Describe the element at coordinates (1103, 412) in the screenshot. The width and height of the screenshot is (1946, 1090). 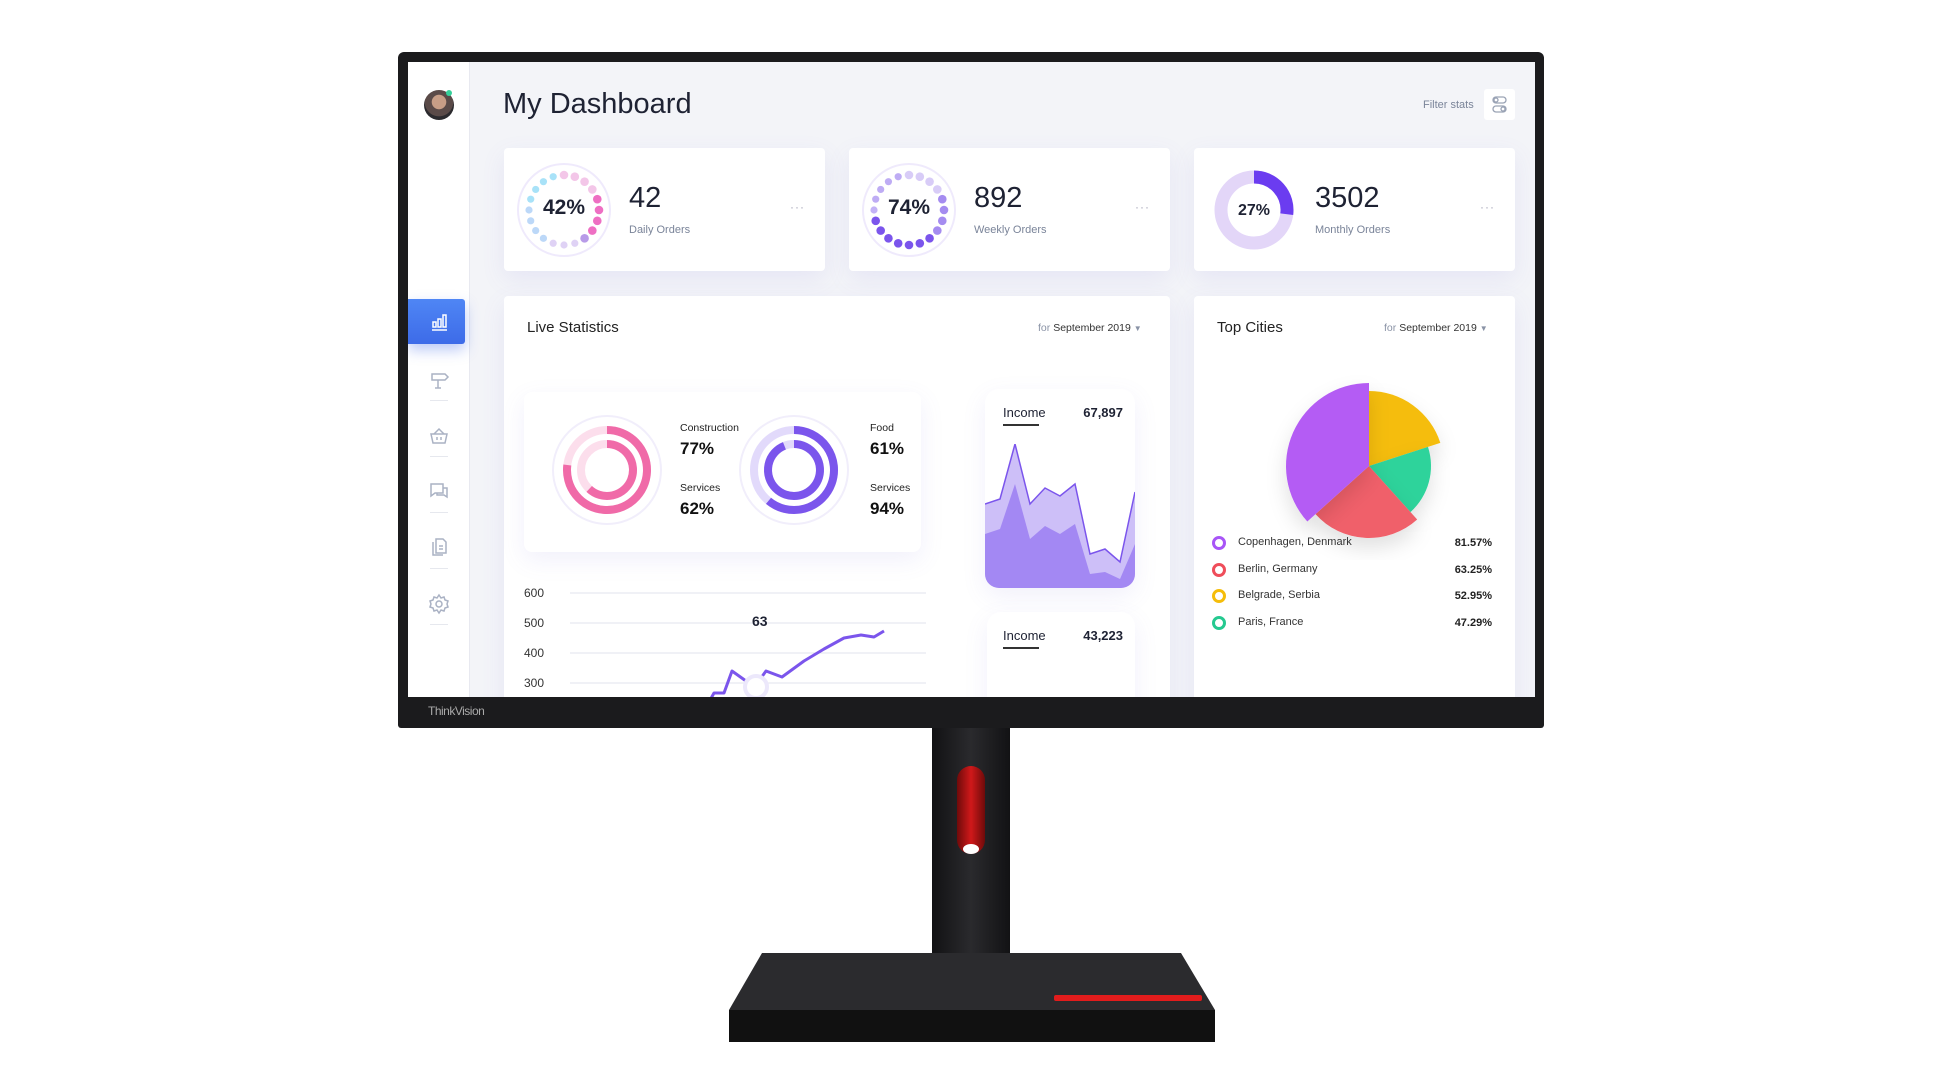
I see `income-value: 67,897` at that location.